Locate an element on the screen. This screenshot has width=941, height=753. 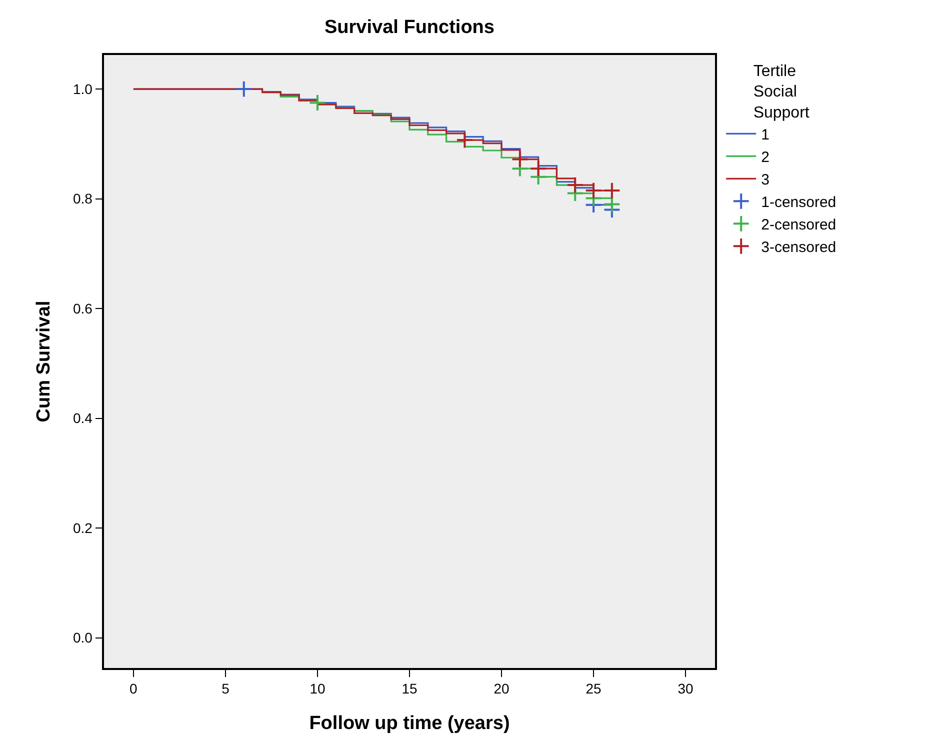
y-tick-label: 0.0 is located at coordinates (82, 638).